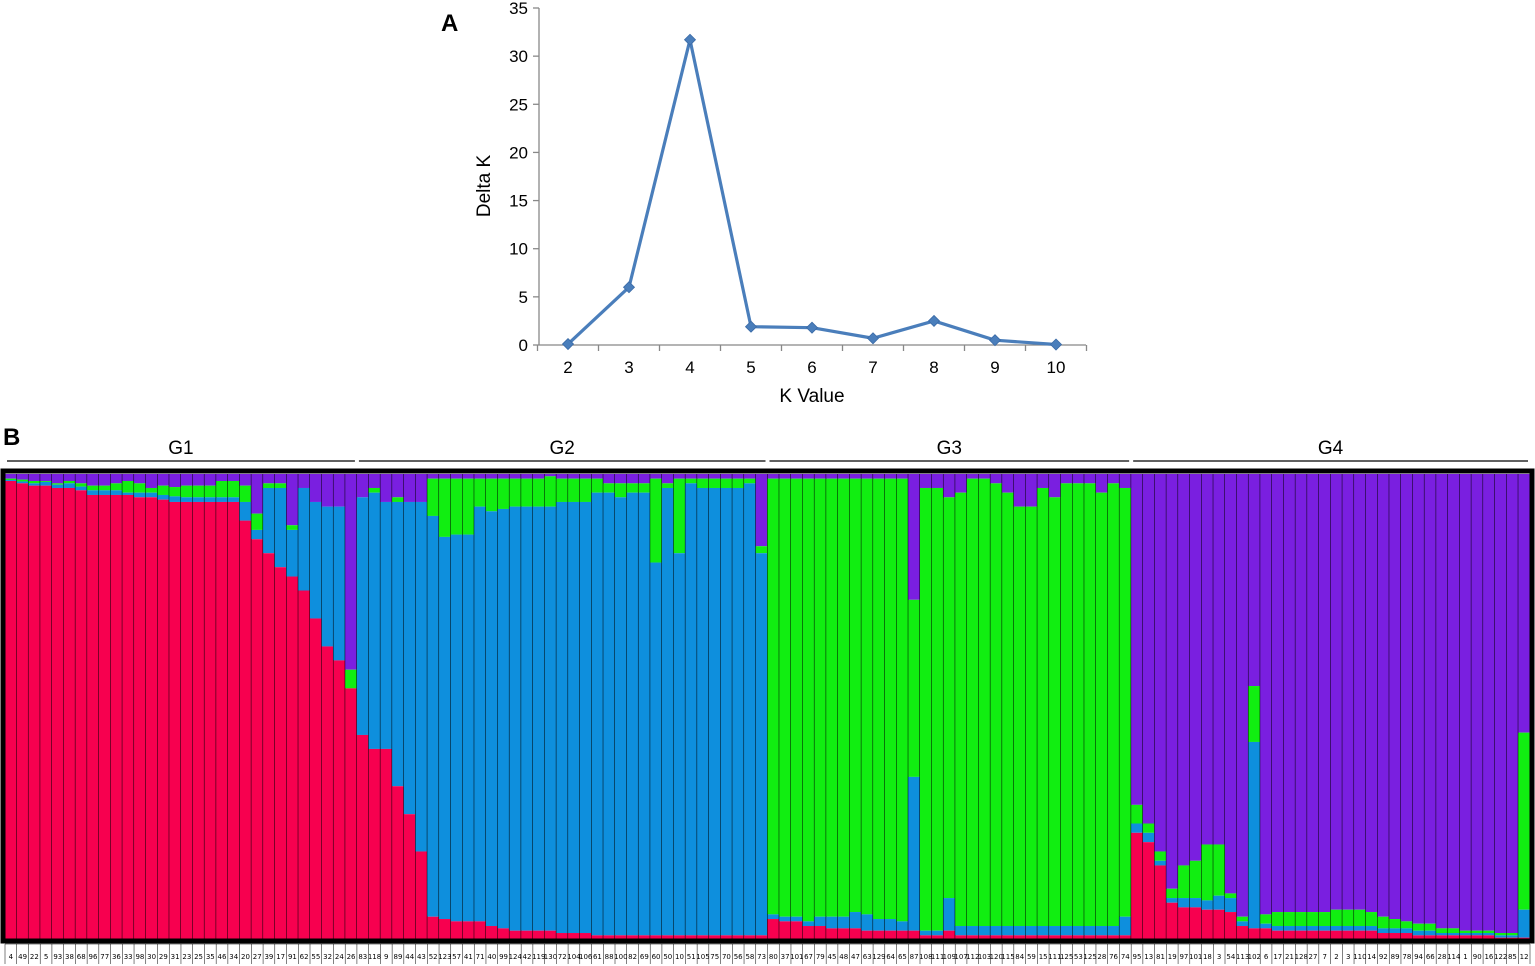 Image resolution: width=1535 pixels, height=966 pixels. I want to click on sample-label: 63, so click(867, 957).